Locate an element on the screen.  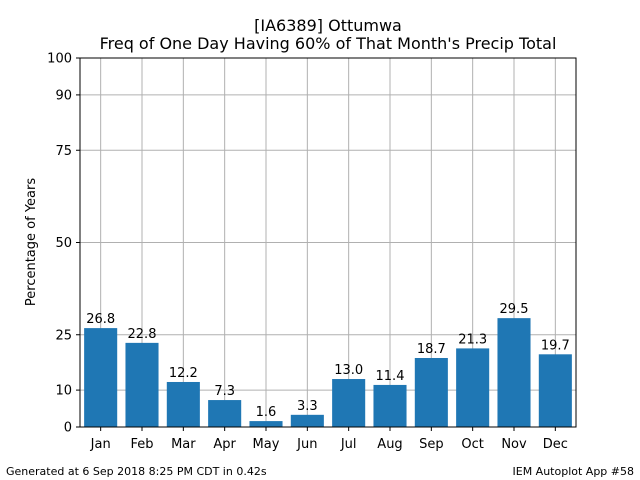
chart-title: [IA6389] Ottumwa is located at coordinates (328, 25).